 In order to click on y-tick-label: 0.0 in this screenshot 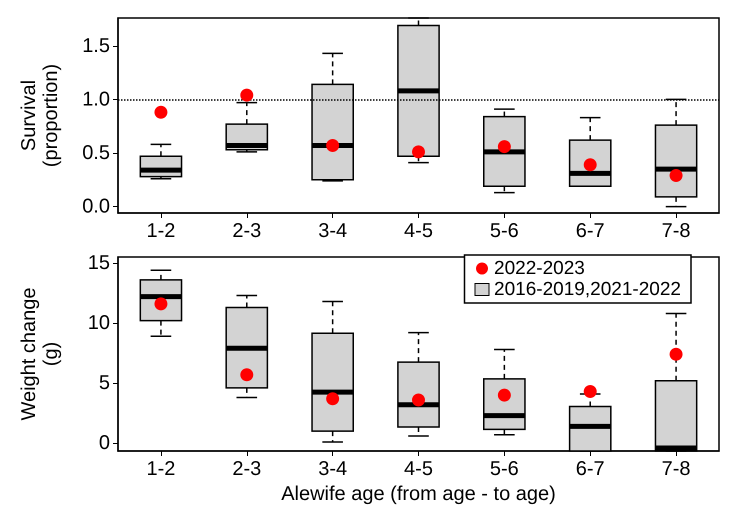, I will do `click(96, 207)`.